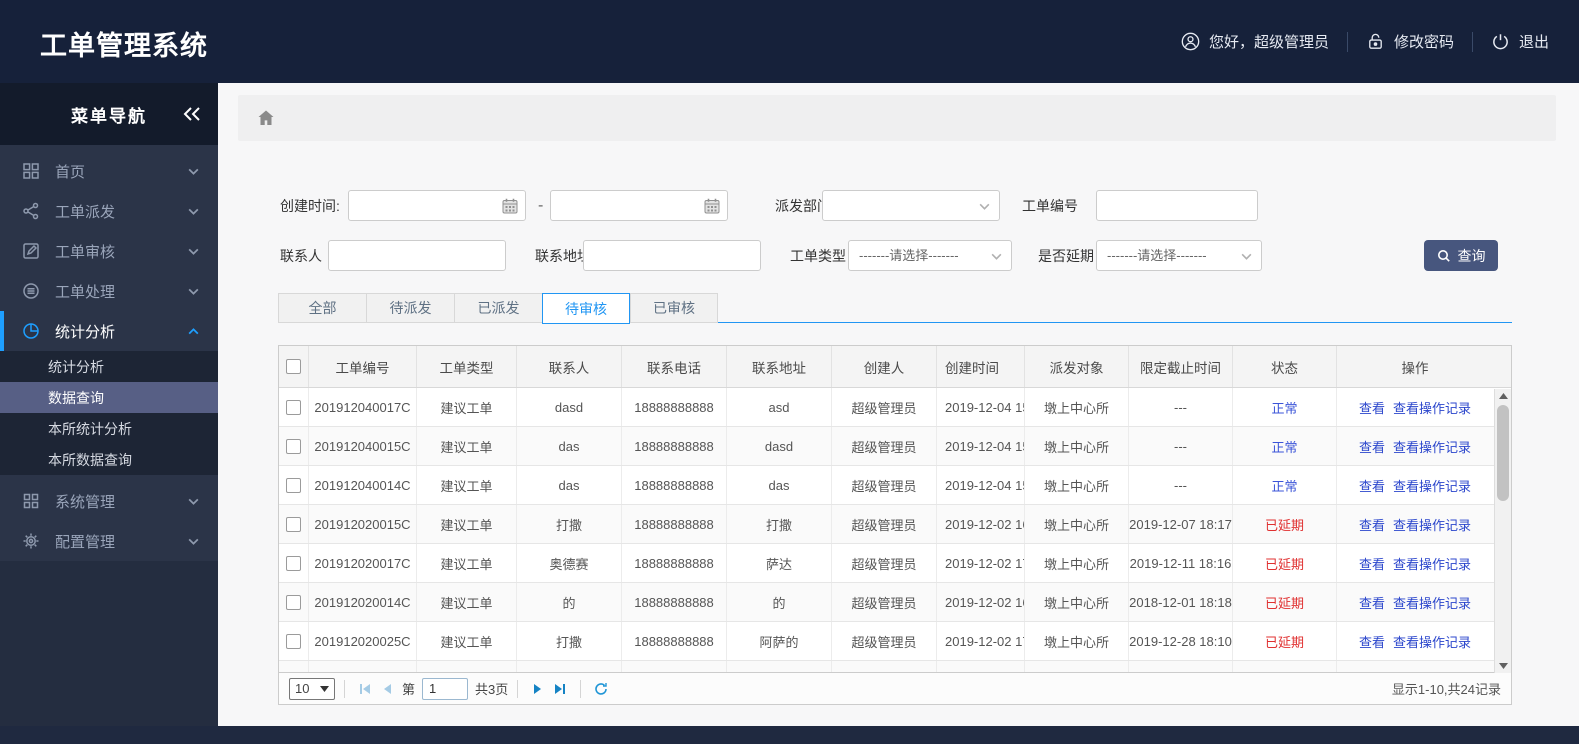 The image size is (1579, 744). What do you see at coordinates (266, 118) in the screenshot?
I see `home-icon` at bounding box center [266, 118].